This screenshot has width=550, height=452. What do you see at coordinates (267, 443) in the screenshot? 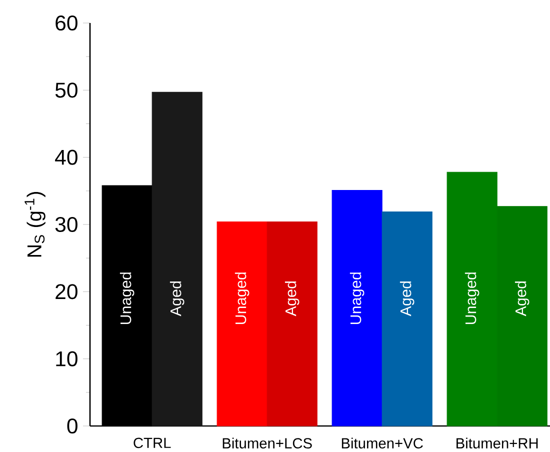
I see `x-tick-label: Bitumen+LCS` at bounding box center [267, 443].